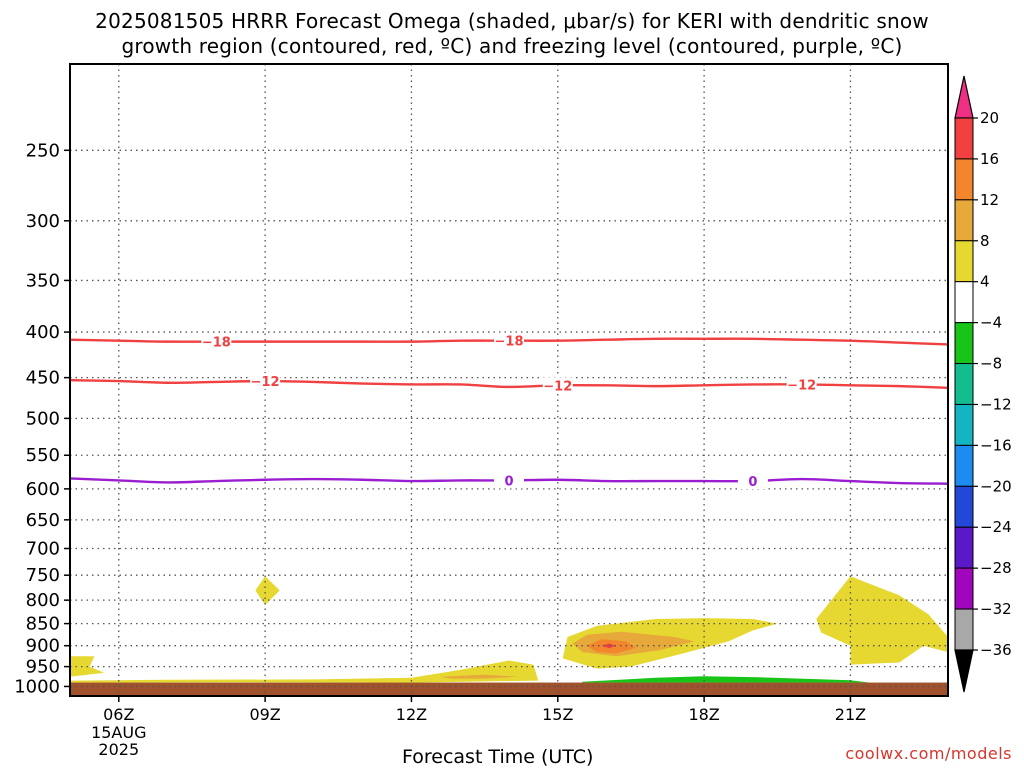 The width and height of the screenshot is (1024, 768). I want to click on colorbar-label-3: 8, so click(985, 241).